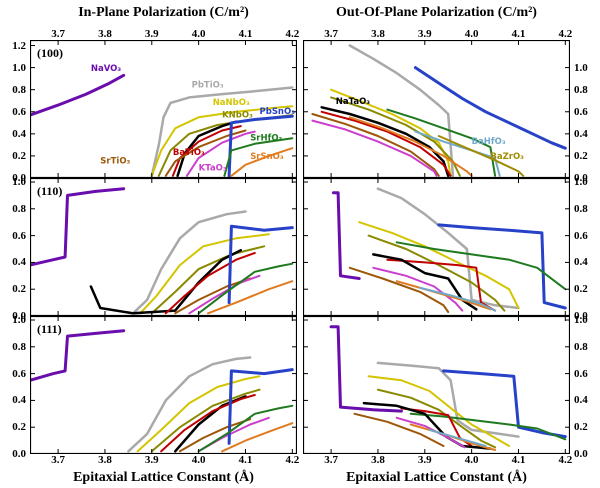 Image resolution: width=600 pixels, height=488 pixels. I want to click on top-x-axis-row: 3.7 3.8 3.9 4.0 4.1 4.2 3.7 3.8 3.9 4.0 4.1 4.2, so click(300, 33).